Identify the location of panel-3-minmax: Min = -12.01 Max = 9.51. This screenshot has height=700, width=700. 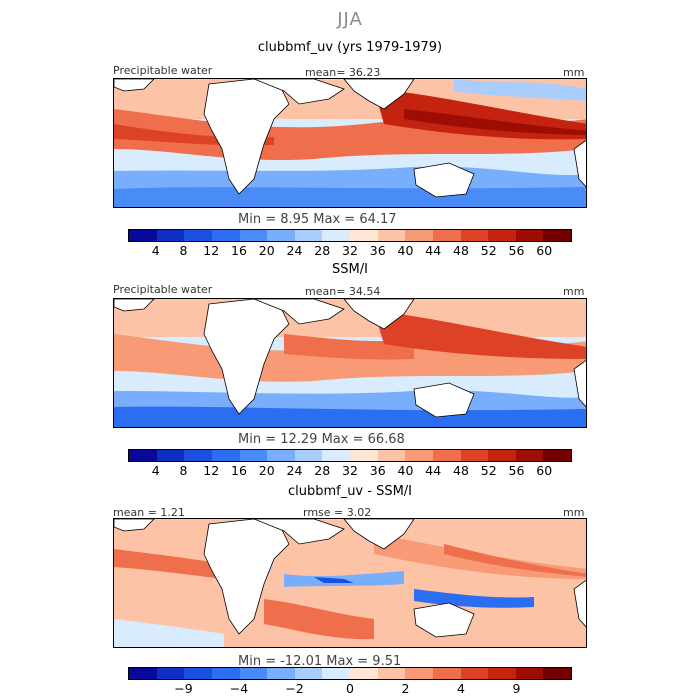
(320, 661).